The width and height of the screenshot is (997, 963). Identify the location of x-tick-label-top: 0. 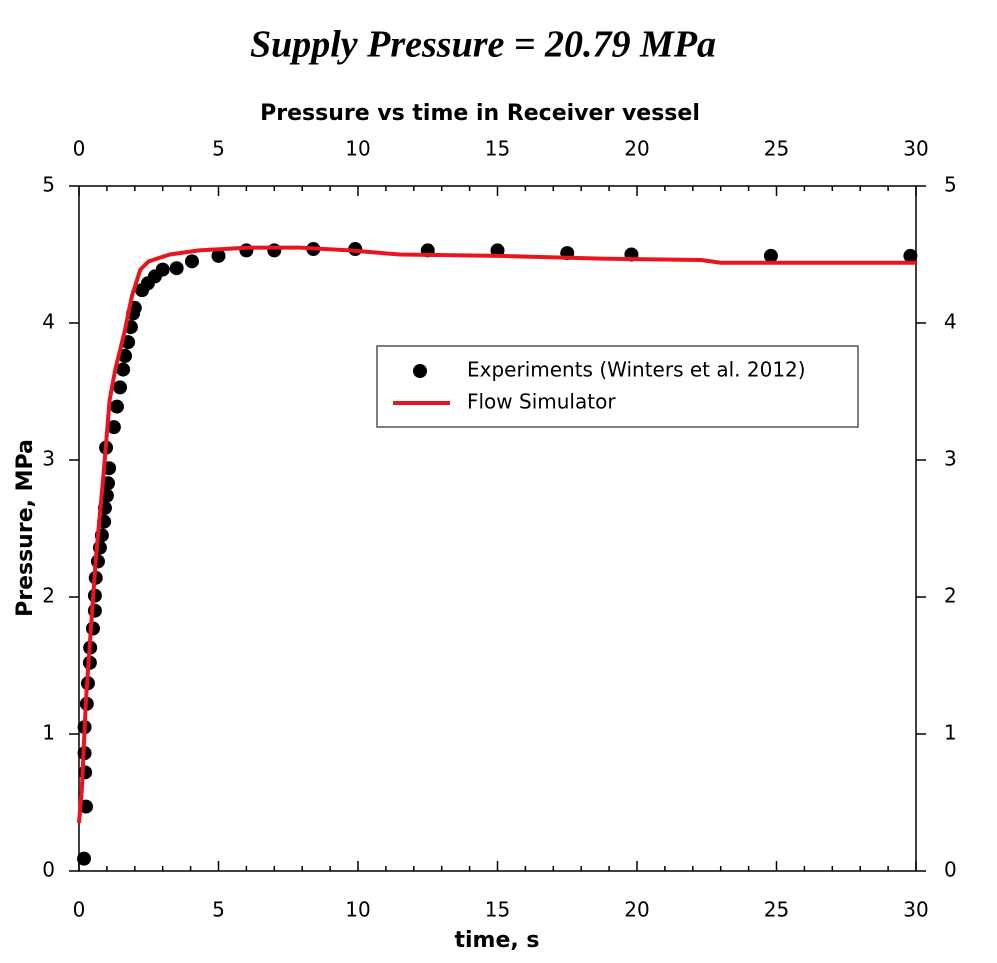
(79, 149).